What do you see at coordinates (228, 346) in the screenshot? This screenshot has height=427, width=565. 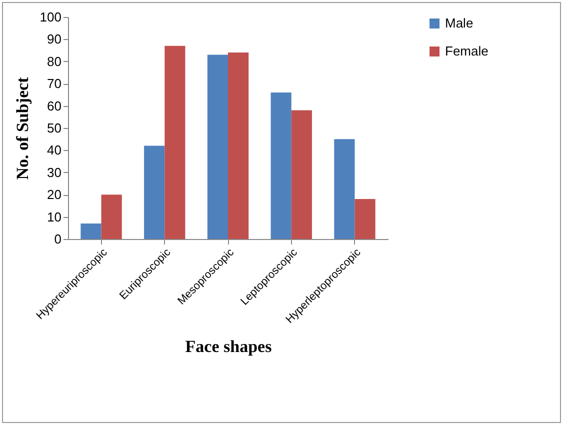 I see `x-axis-title: Face shapes` at bounding box center [228, 346].